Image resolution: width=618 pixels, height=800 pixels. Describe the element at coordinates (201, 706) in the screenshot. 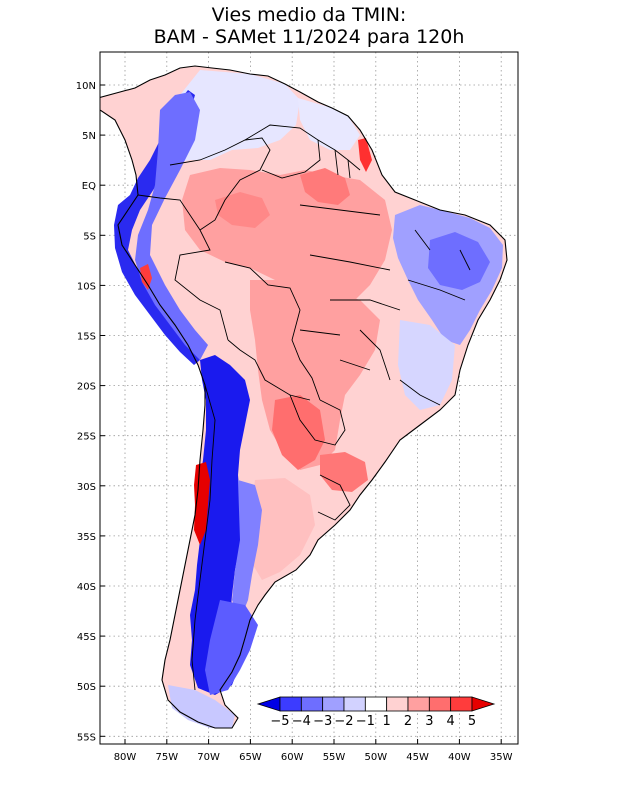

I see `bias-neg-tierra` at that location.